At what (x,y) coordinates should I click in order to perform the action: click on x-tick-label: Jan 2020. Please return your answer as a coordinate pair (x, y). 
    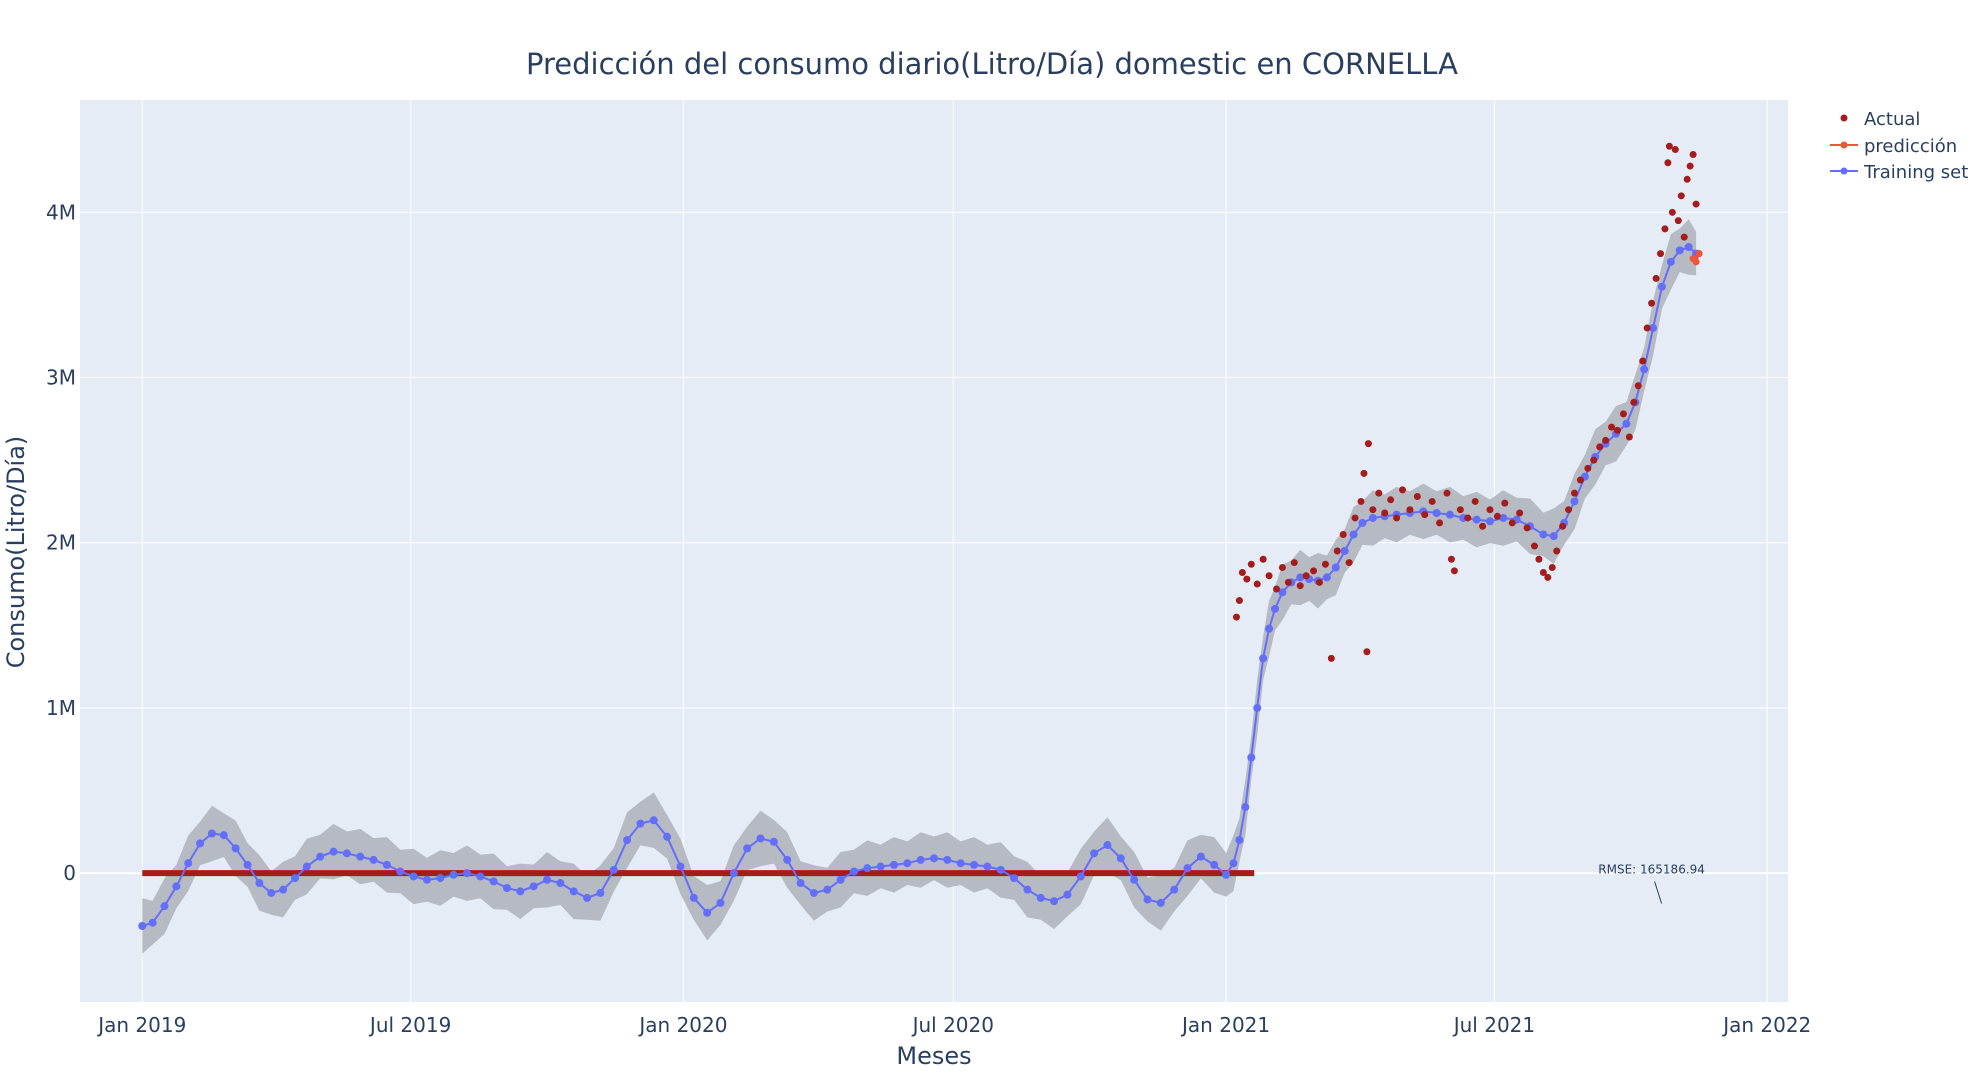
    Looking at the image, I should click on (682, 1025).